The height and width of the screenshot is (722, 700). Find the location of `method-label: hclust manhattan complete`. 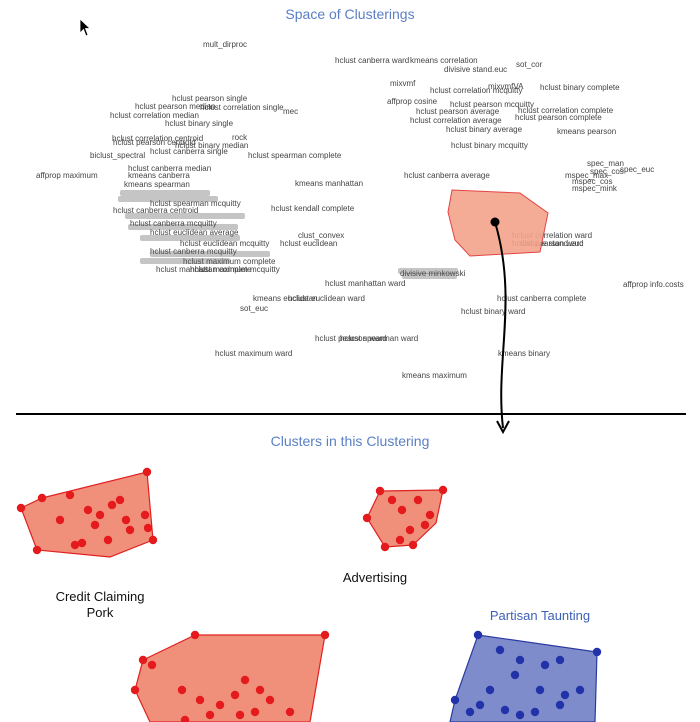

method-label: hclust manhattan complete is located at coordinates (204, 269).